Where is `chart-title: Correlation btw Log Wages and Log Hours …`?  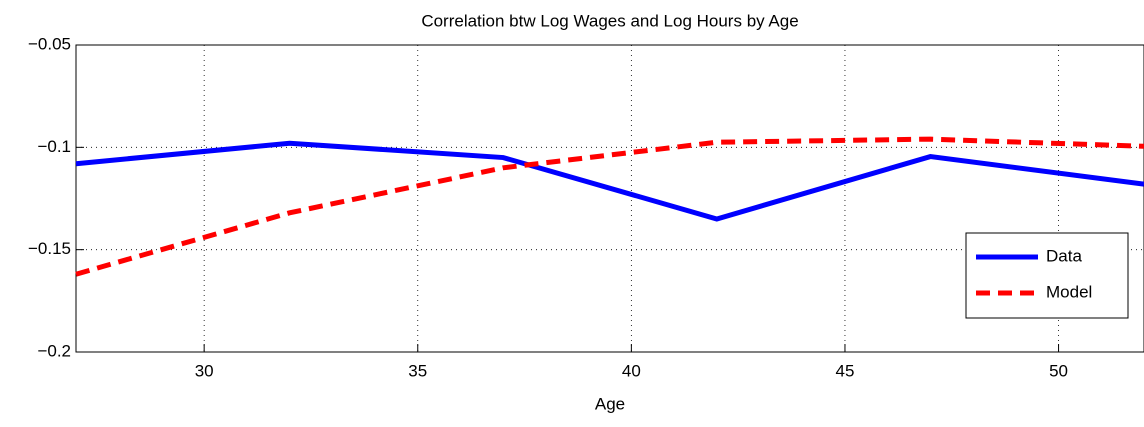 chart-title: Correlation btw Log Wages and Log Hours … is located at coordinates (609, 20).